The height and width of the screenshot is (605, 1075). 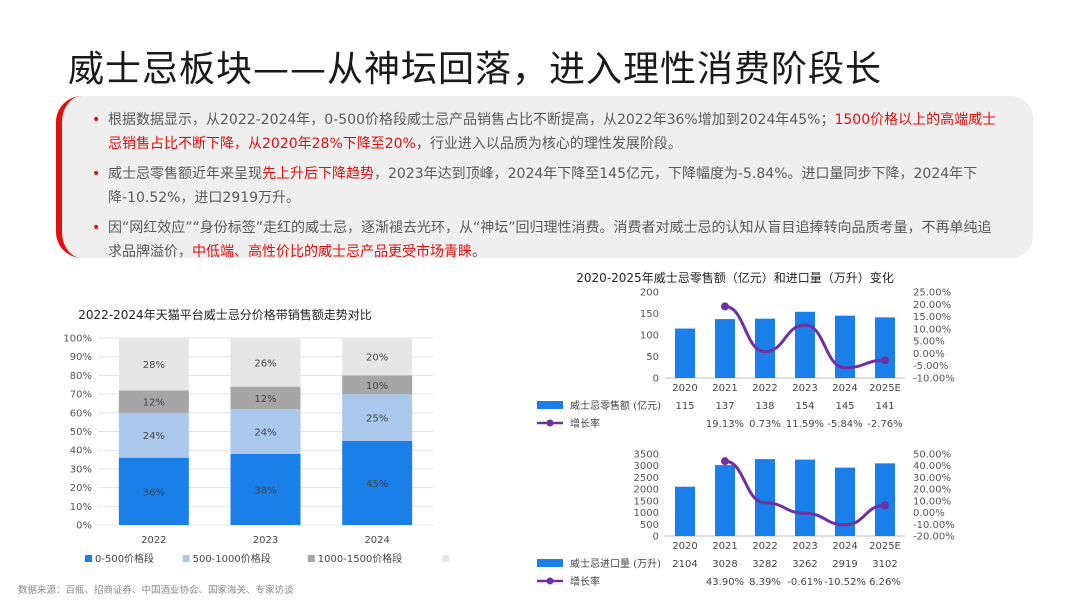 What do you see at coordinates (646, 490) in the screenshot?
I see `y-tick-label: 2000` at bounding box center [646, 490].